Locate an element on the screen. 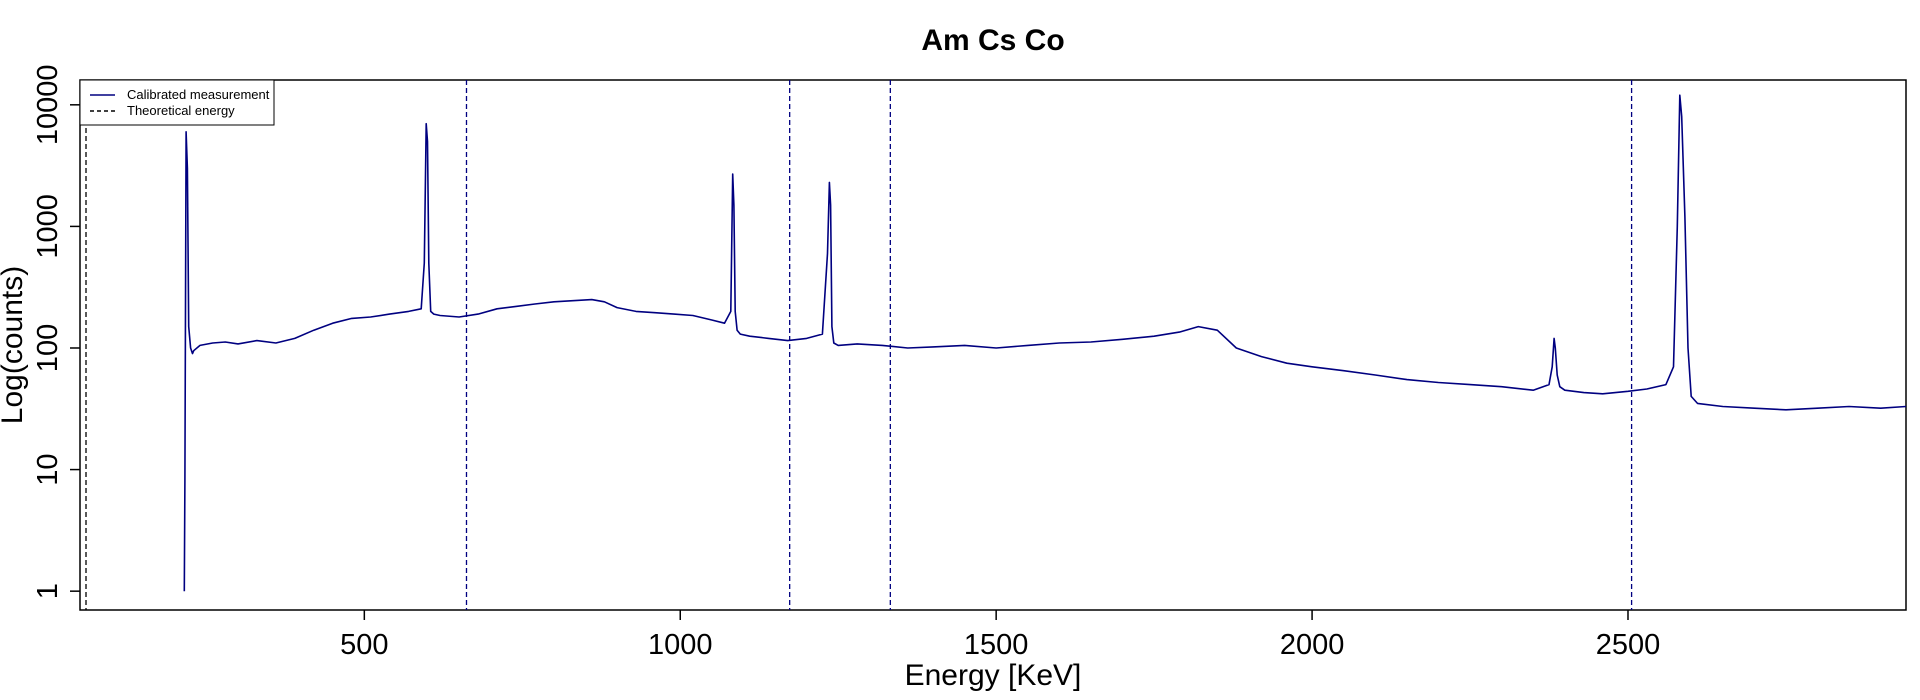 This screenshot has height=700, width=1920. y-axis-label: Log(counts) is located at coordinates (14, 345).